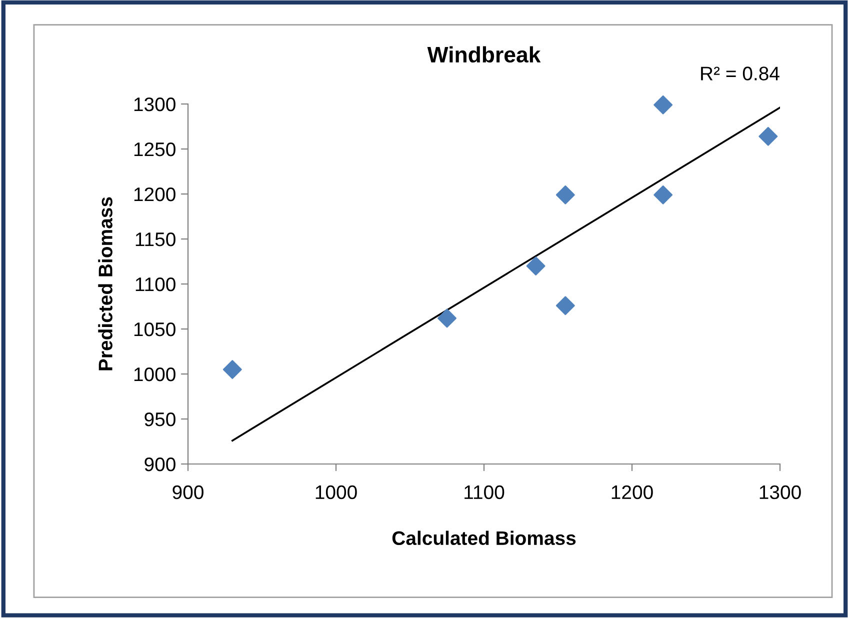  Describe the element at coordinates (160, 419) in the screenshot. I see `y-tick-label: 950` at that location.